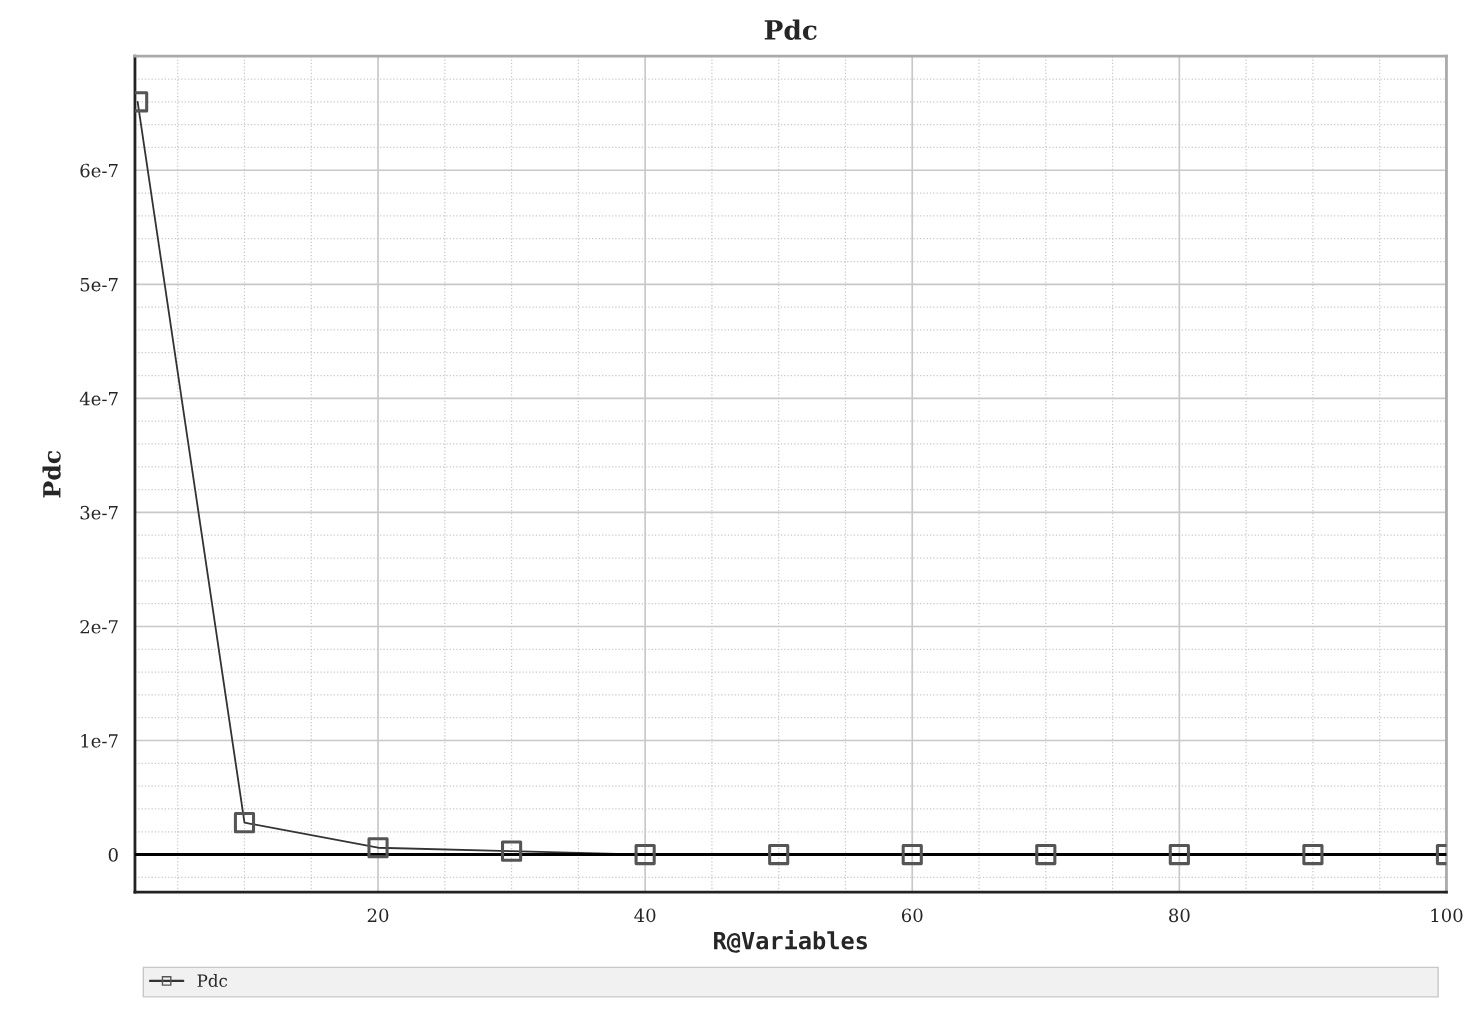 This screenshot has width=1467, height=1022. Describe the element at coordinates (212, 980) in the screenshot. I see `legend-label: Pdc` at that location.